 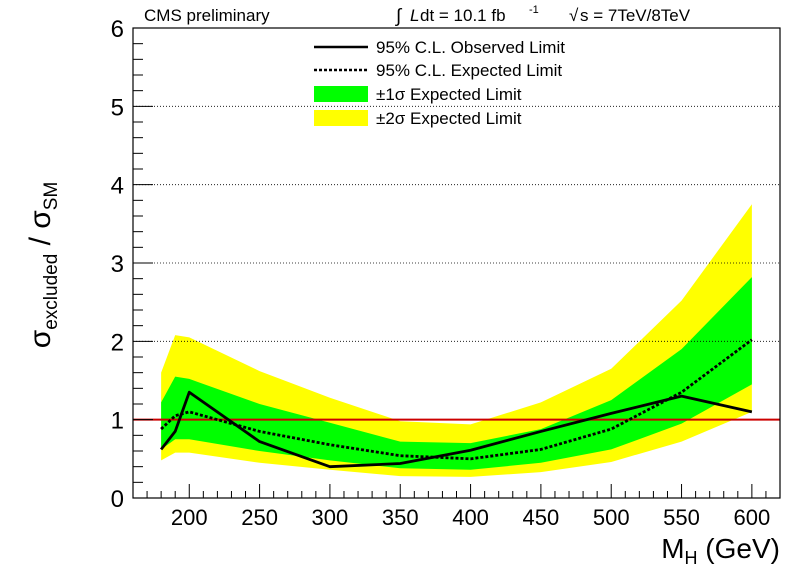 What do you see at coordinates (400, 517) in the screenshot?
I see `x-tick-label-350: 350` at bounding box center [400, 517].